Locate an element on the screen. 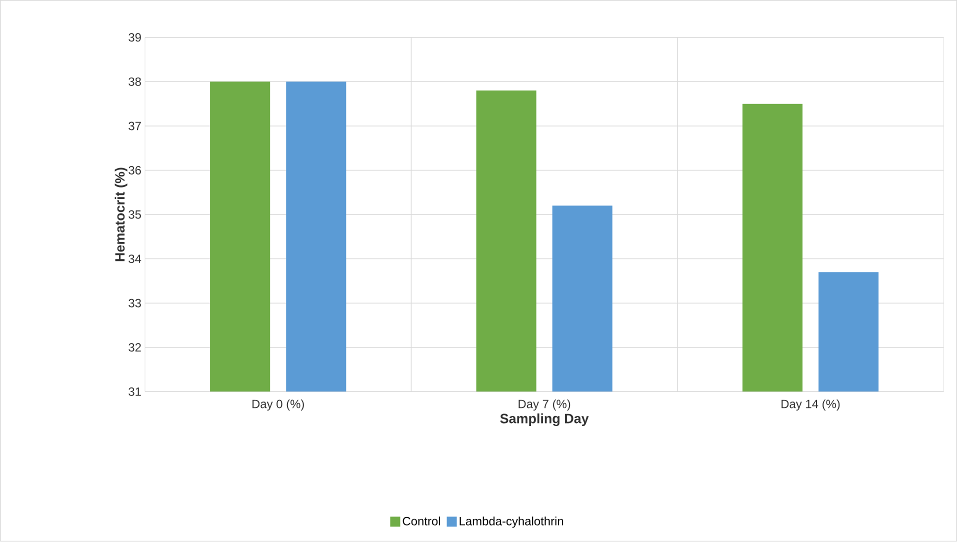 The width and height of the screenshot is (957, 542). x-axis-title: Sampling Day is located at coordinates (544, 420).